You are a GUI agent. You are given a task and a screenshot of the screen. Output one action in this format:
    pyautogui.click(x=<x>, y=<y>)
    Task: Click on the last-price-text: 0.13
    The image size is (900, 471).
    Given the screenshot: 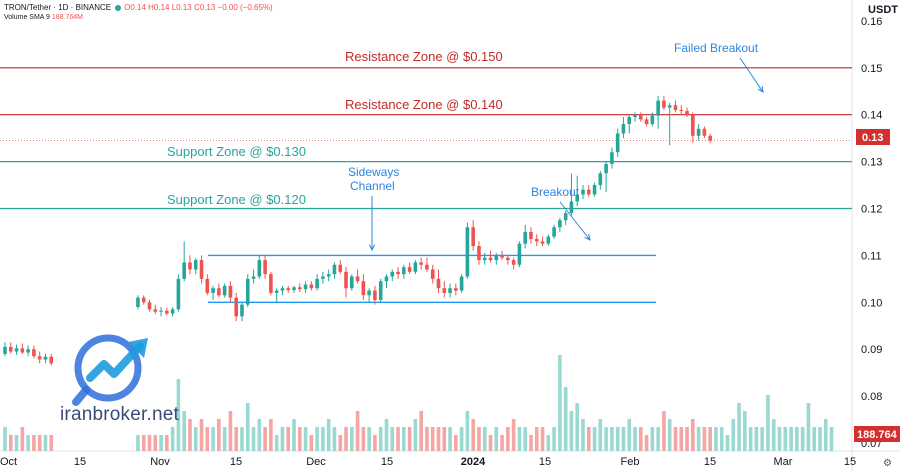 What is the action you would take?
    pyautogui.click(x=872, y=138)
    